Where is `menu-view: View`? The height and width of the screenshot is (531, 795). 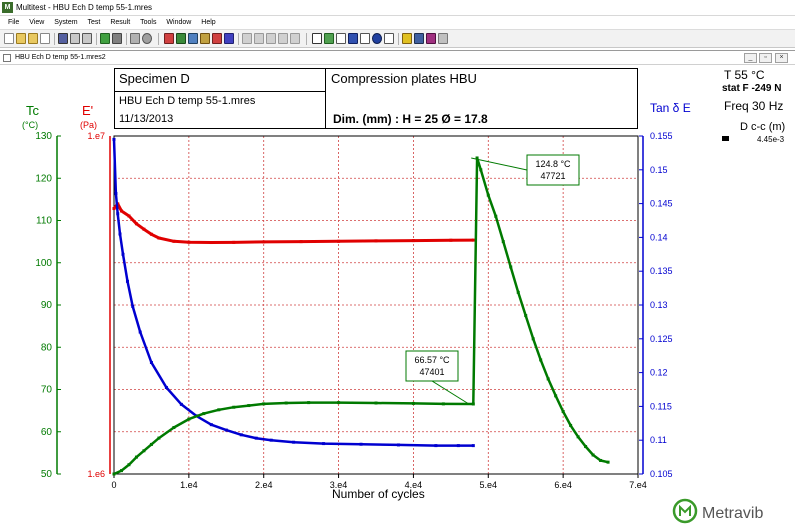
menu-view: View is located at coordinates (37, 22).